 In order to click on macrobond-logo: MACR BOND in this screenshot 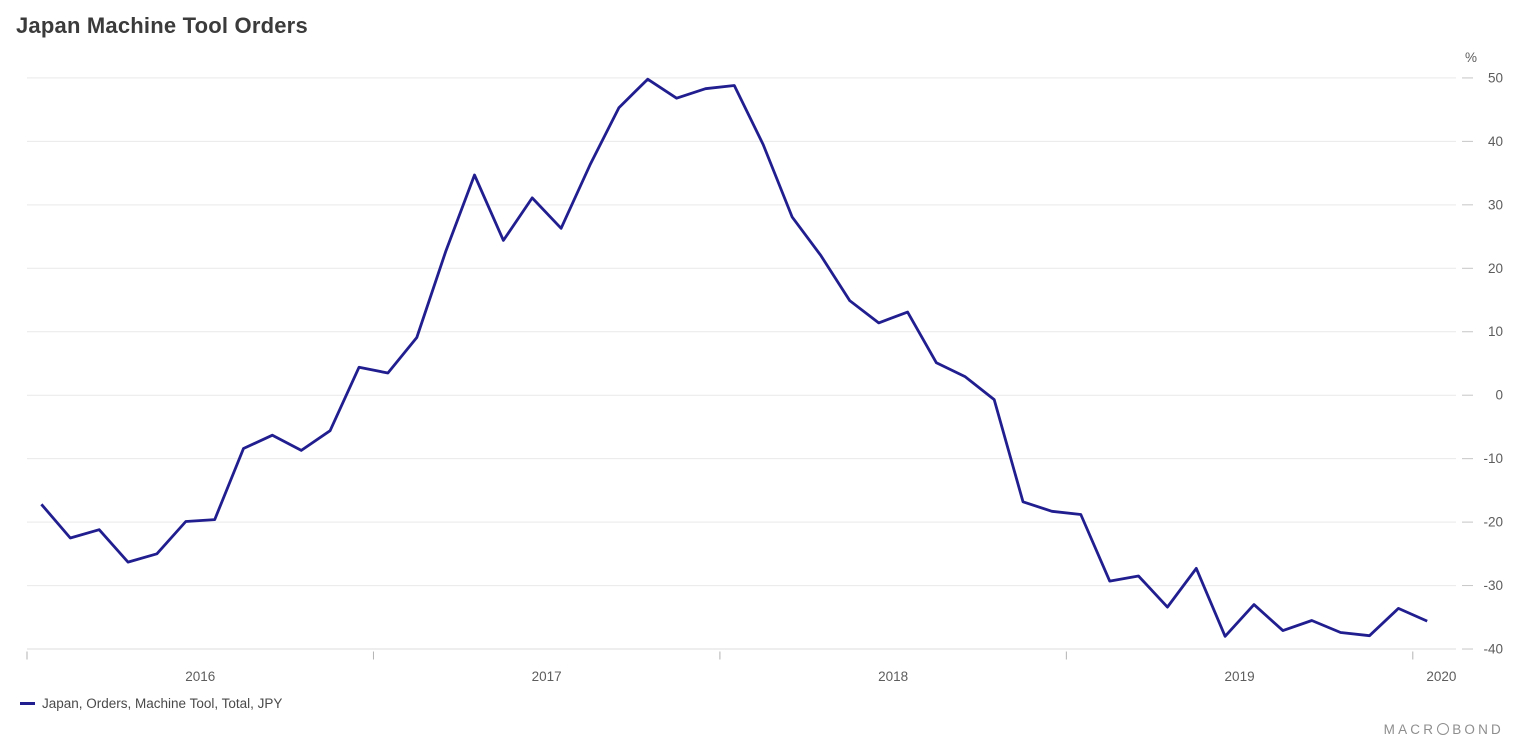, I will do `click(1444, 729)`.